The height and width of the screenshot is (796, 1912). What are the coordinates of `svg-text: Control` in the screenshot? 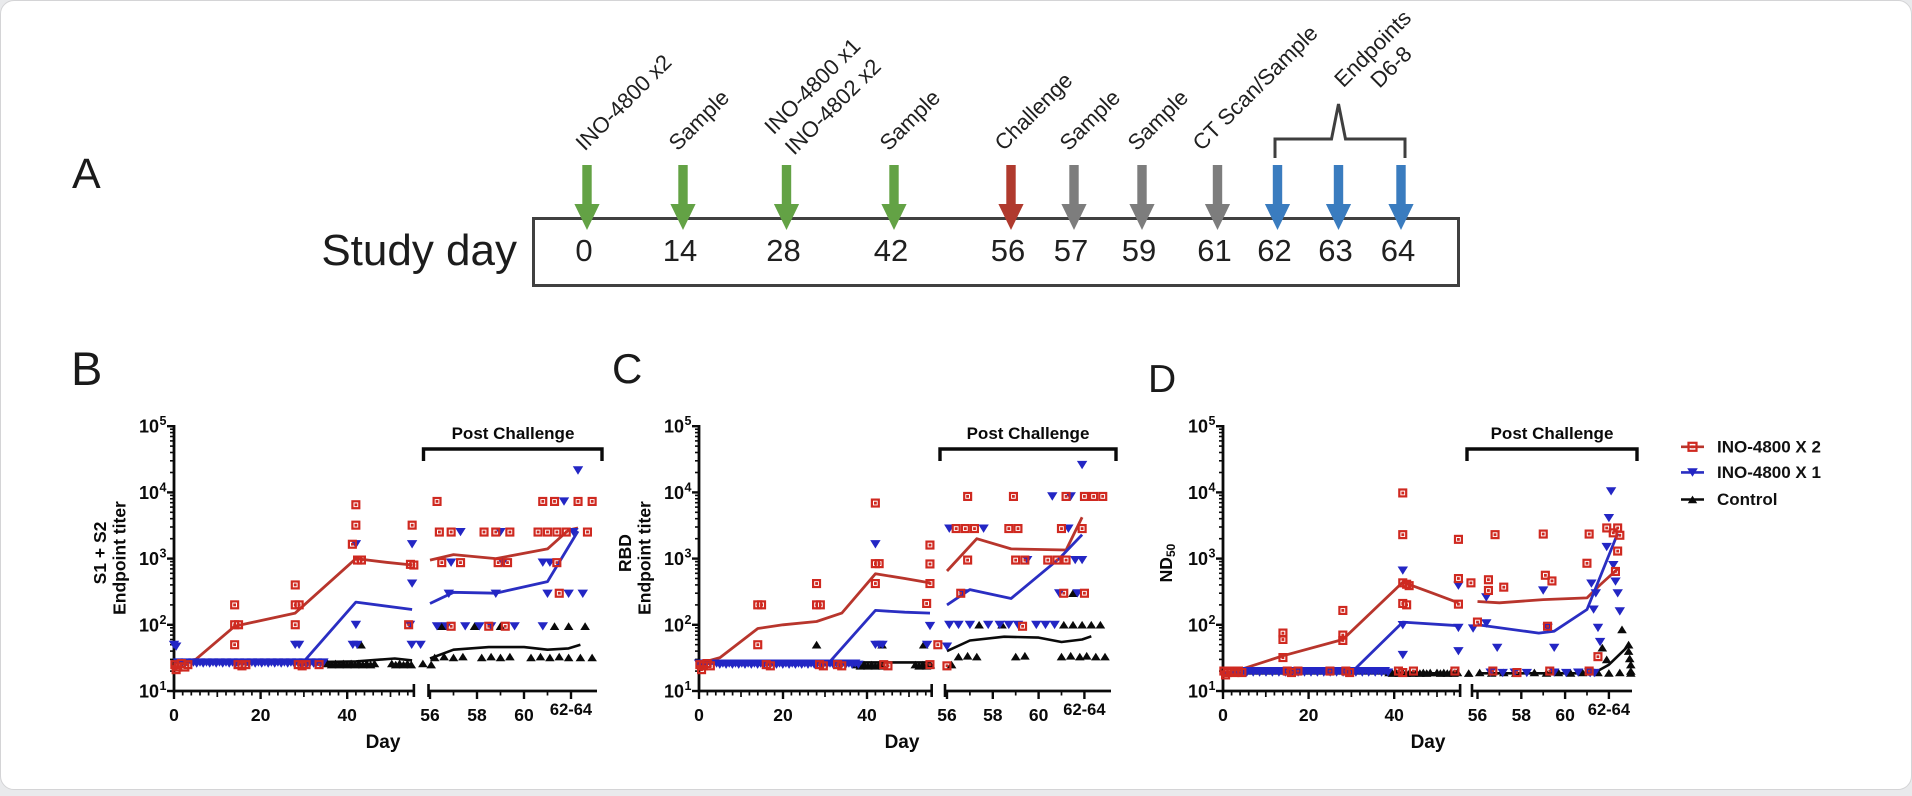 It's located at (1747, 499).